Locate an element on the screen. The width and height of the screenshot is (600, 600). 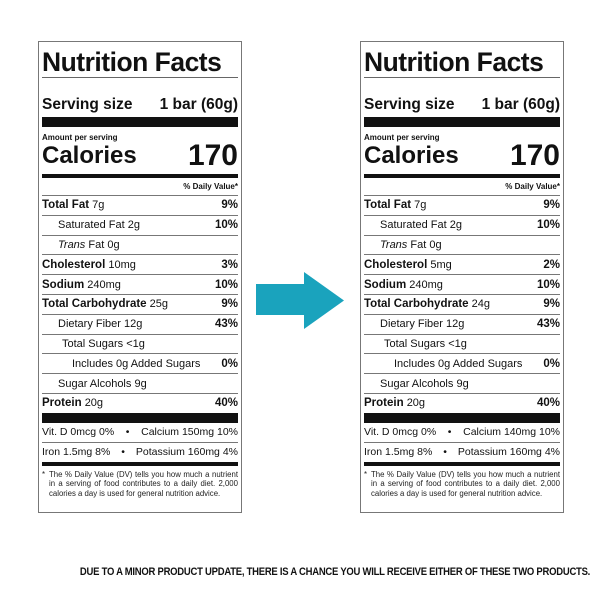
nutrient-amount: 5mg is located at coordinates (441, 264).